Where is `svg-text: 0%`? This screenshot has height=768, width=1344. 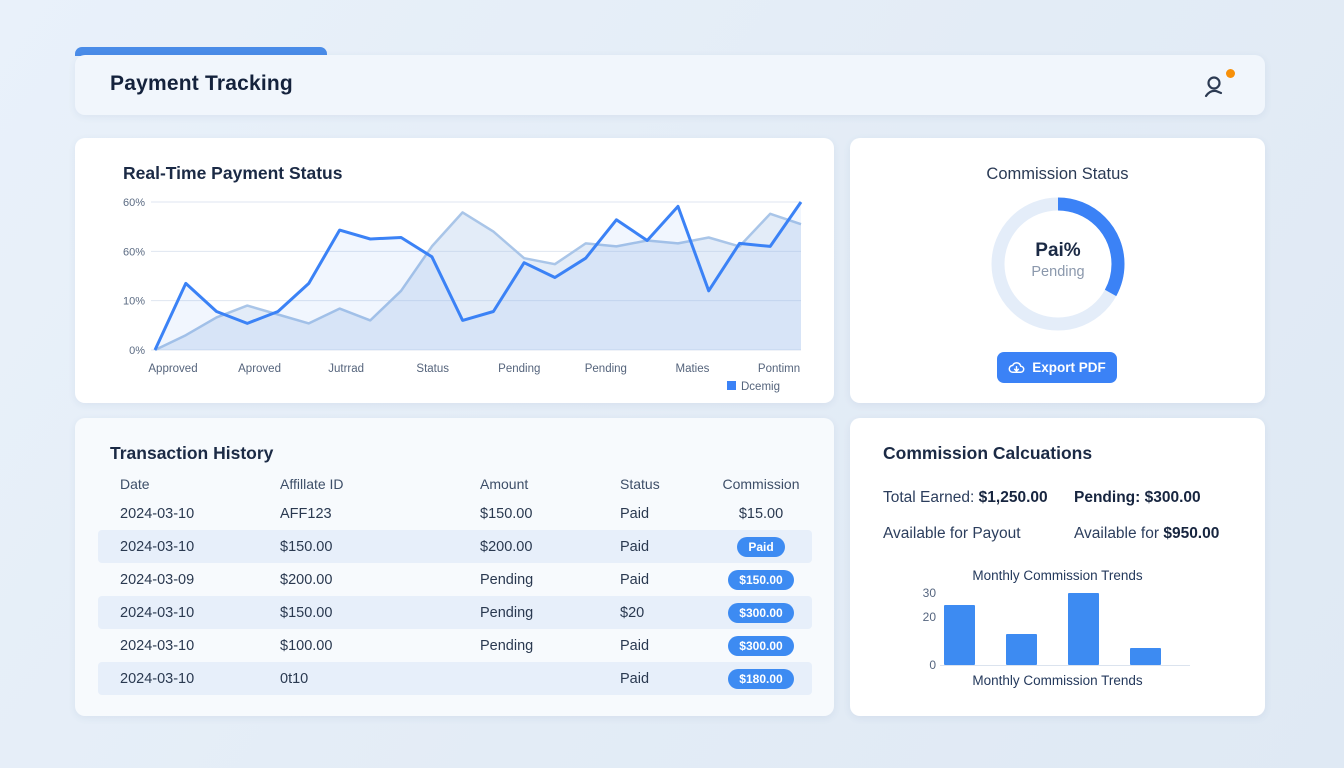 svg-text: 0% is located at coordinates (137, 351).